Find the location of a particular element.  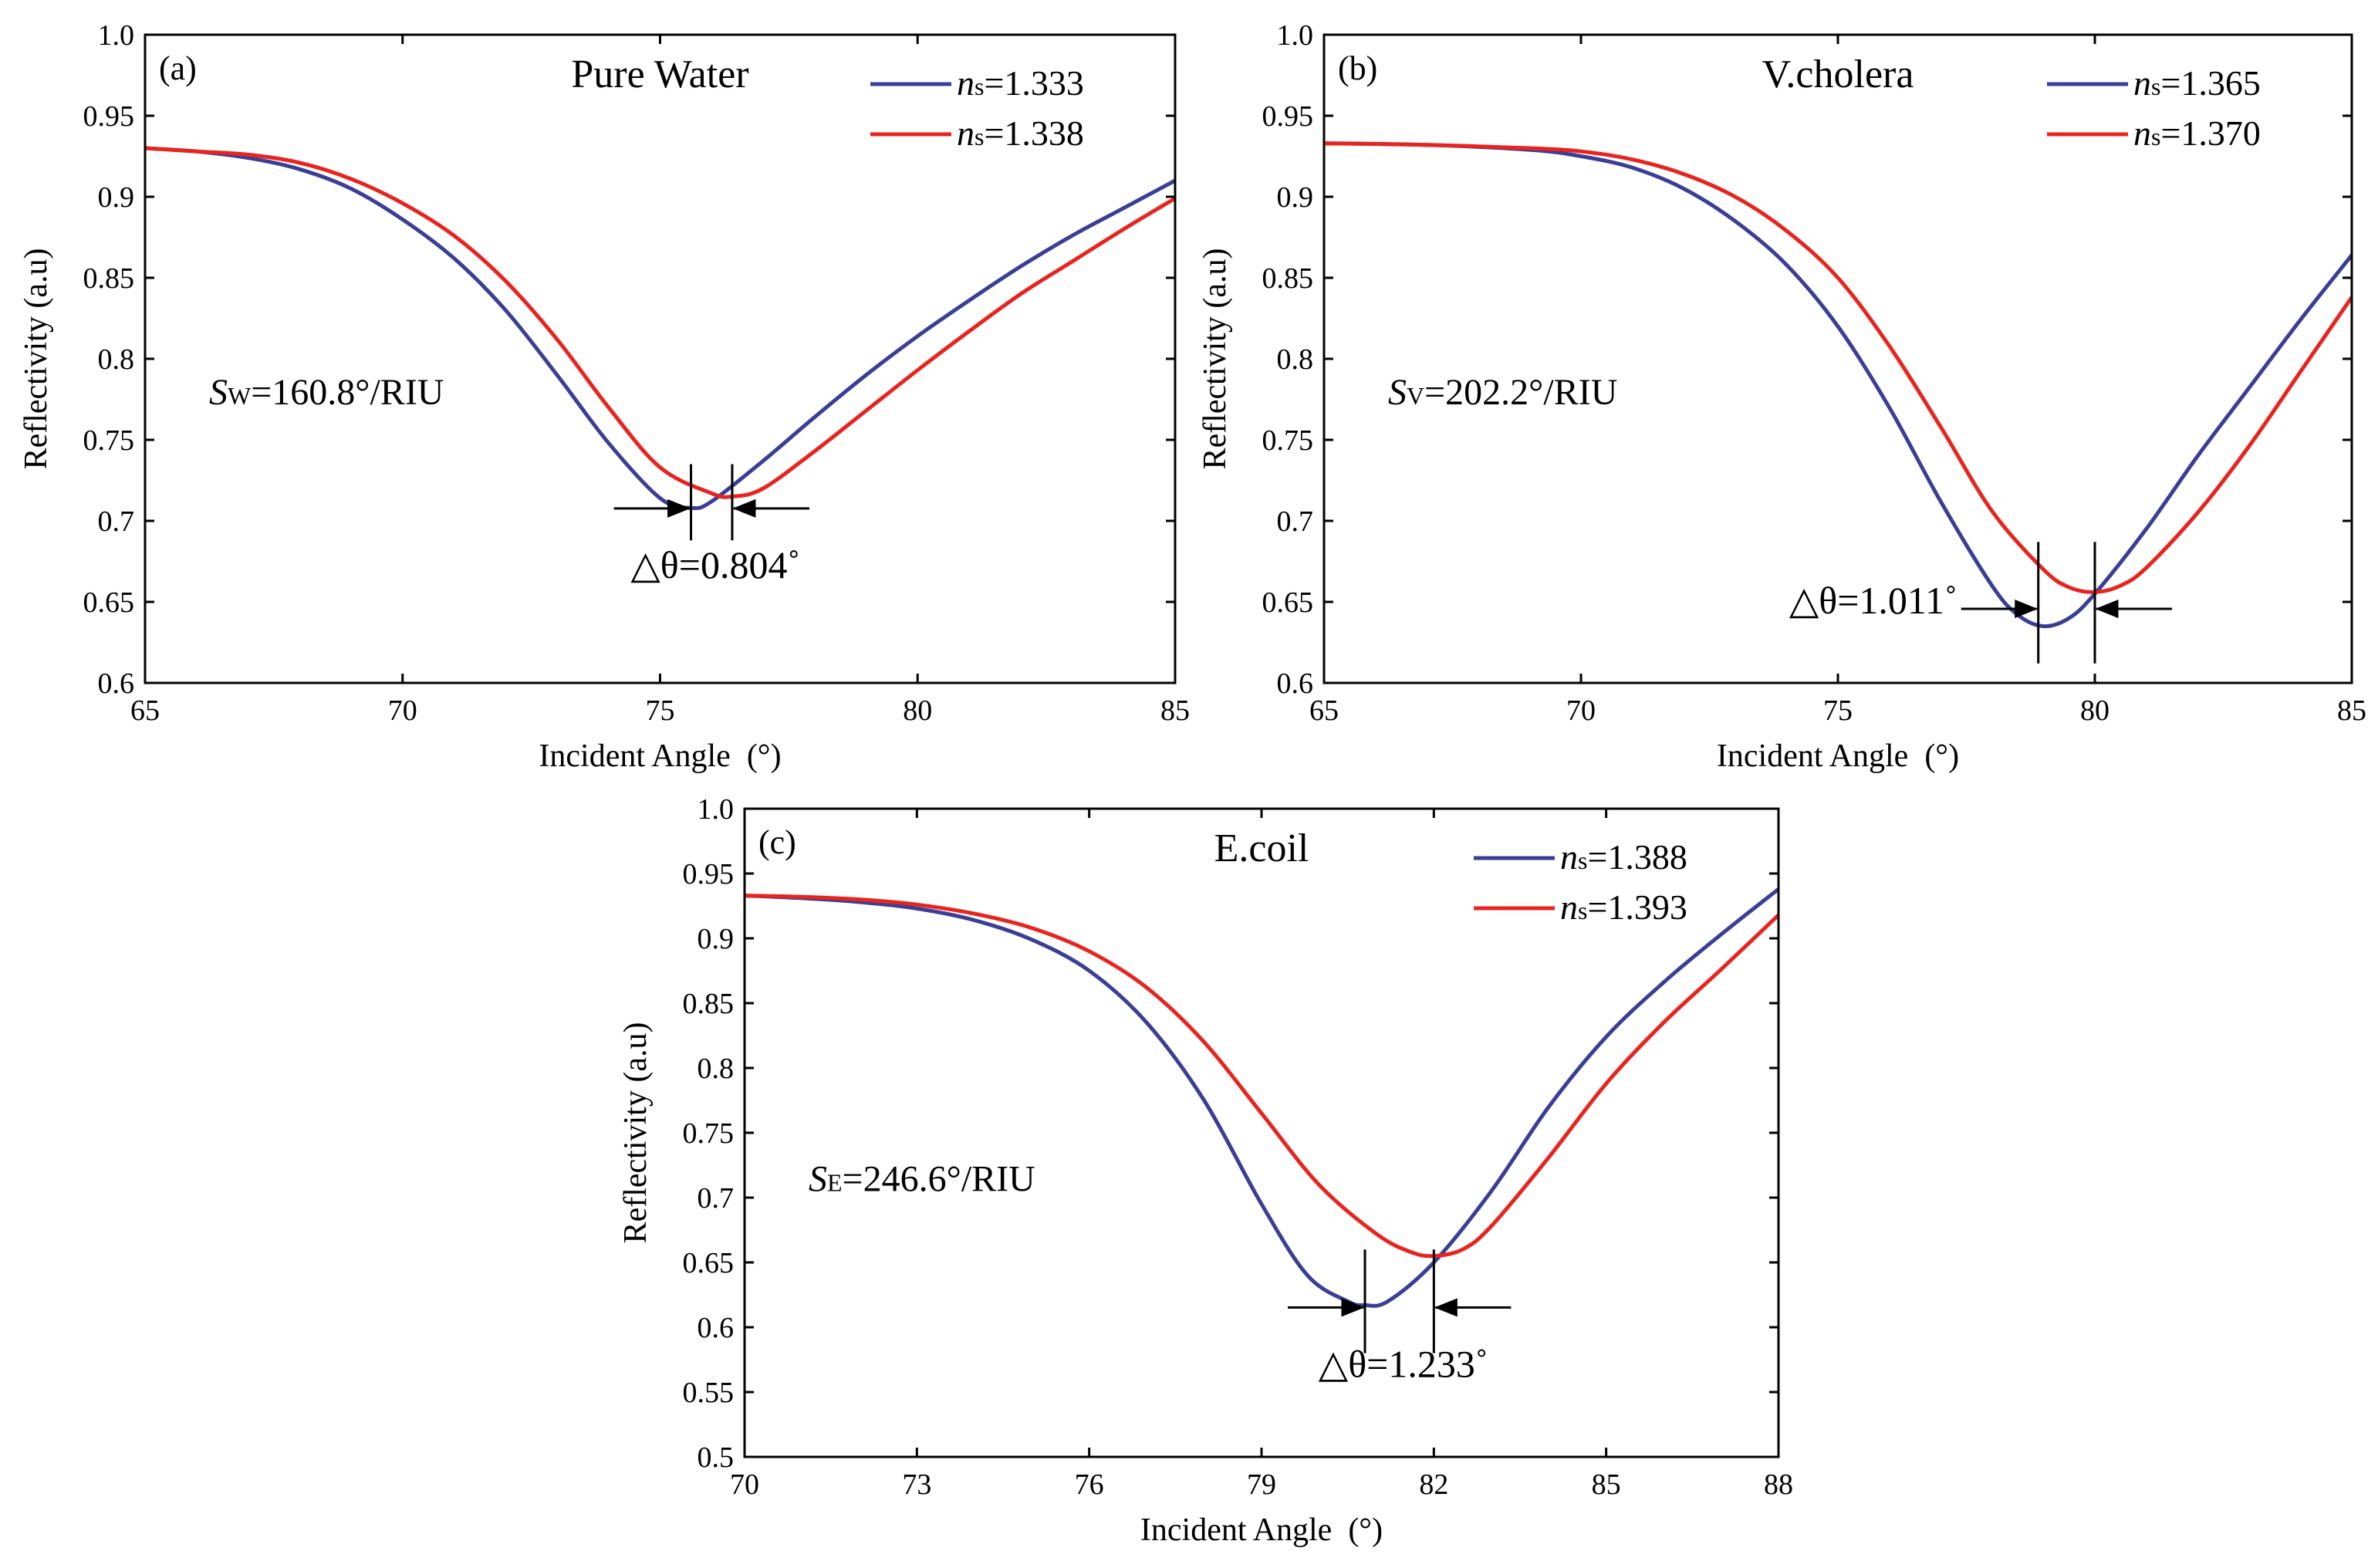

panel-label: (a) is located at coordinates (178, 68).